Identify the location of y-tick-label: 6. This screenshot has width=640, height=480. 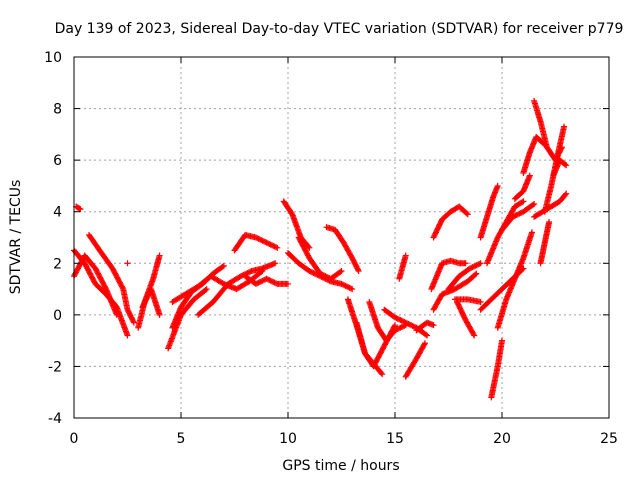
(57, 161).